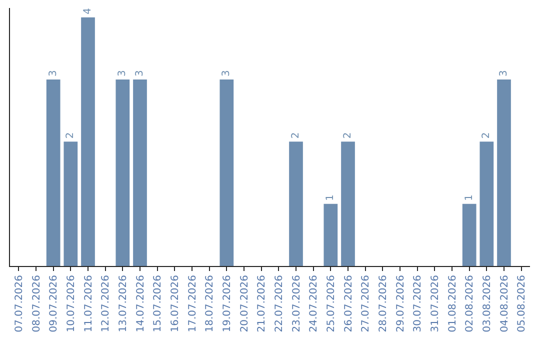 This screenshot has height=340, width=540. What do you see at coordinates (123, 303) in the screenshot?
I see `x-tick-label: 13.07.2026` at bounding box center [123, 303].